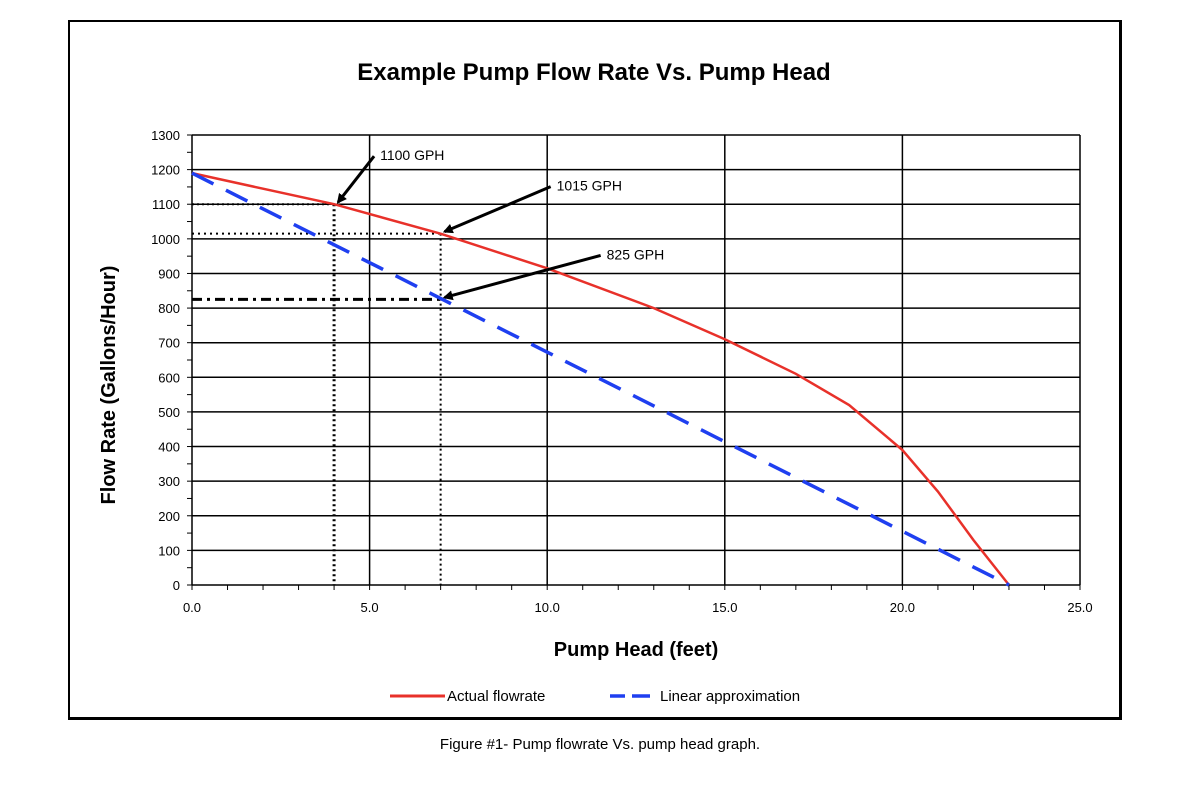 The width and height of the screenshot is (1200, 804). I want to click on y-tick-label: 1200, so click(165, 170).